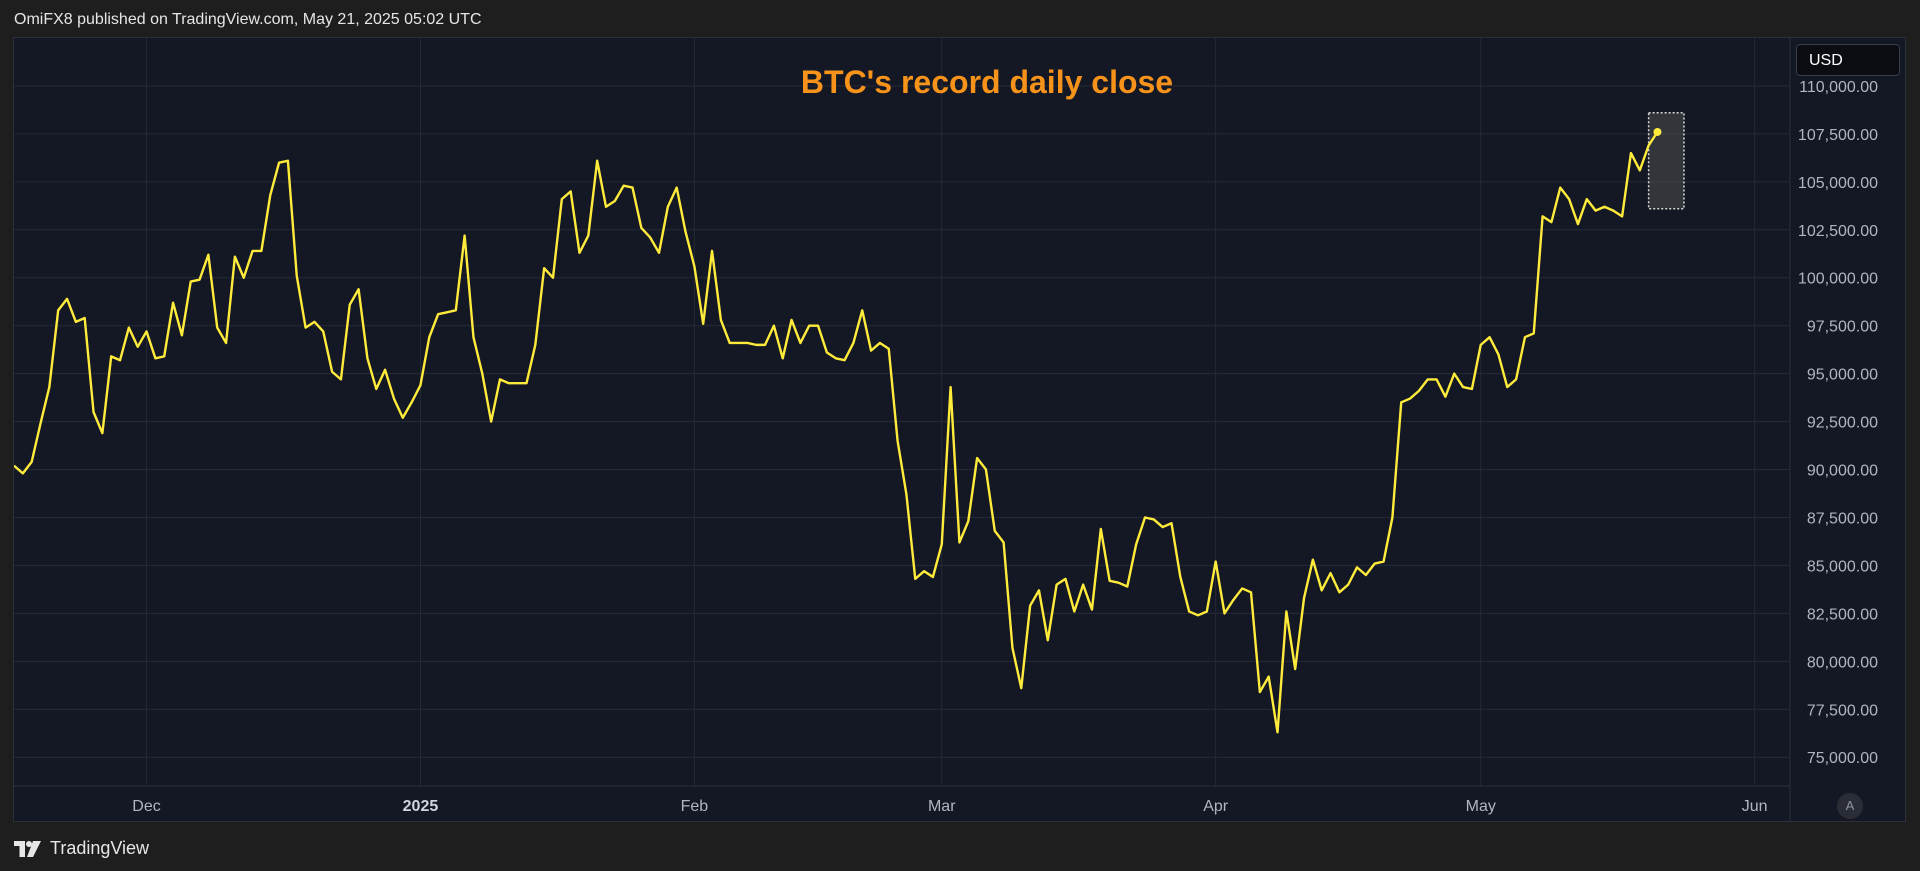 The height and width of the screenshot is (871, 1920). I want to click on price-tick-label: 97,500.00, so click(1842, 327).